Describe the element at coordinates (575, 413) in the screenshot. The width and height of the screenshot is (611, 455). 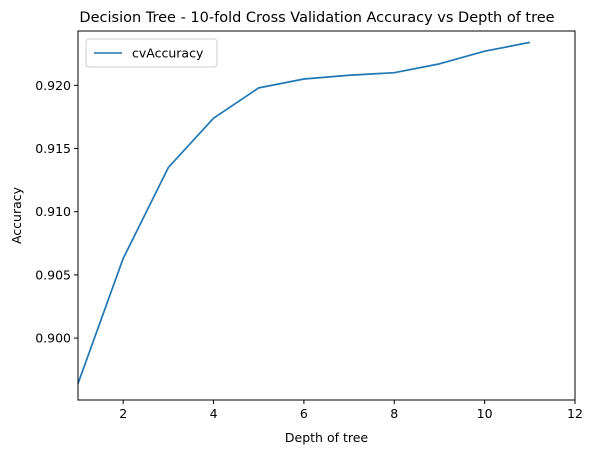
I see `x-tick-label: 12` at that location.